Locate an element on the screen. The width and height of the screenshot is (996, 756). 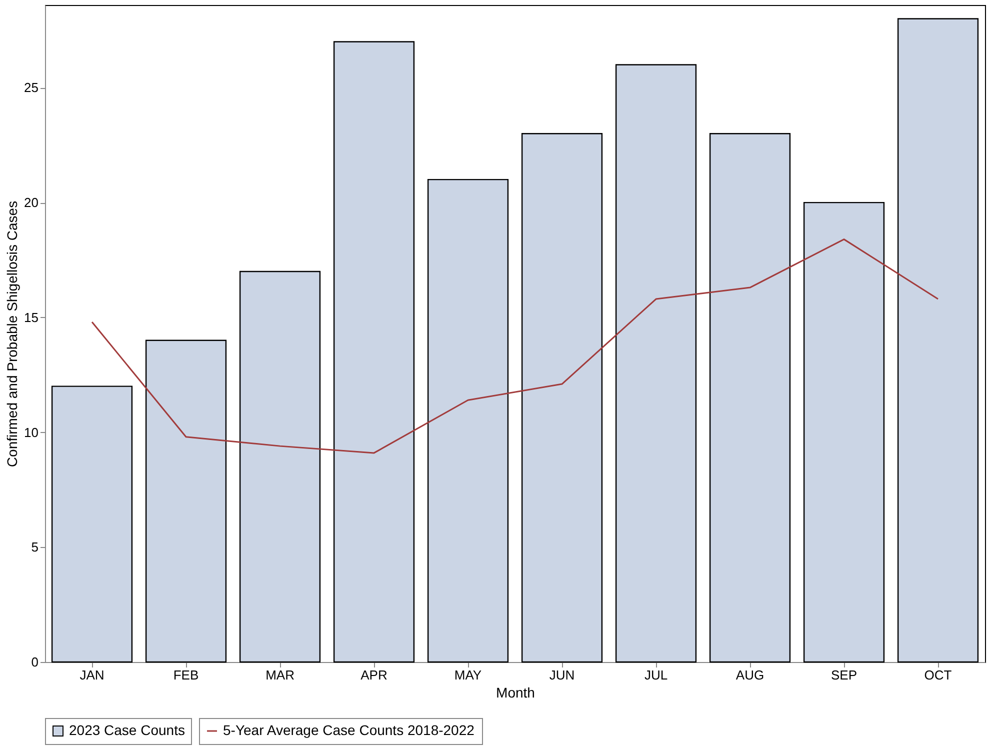
x-tick-label: APR is located at coordinates (374, 675).